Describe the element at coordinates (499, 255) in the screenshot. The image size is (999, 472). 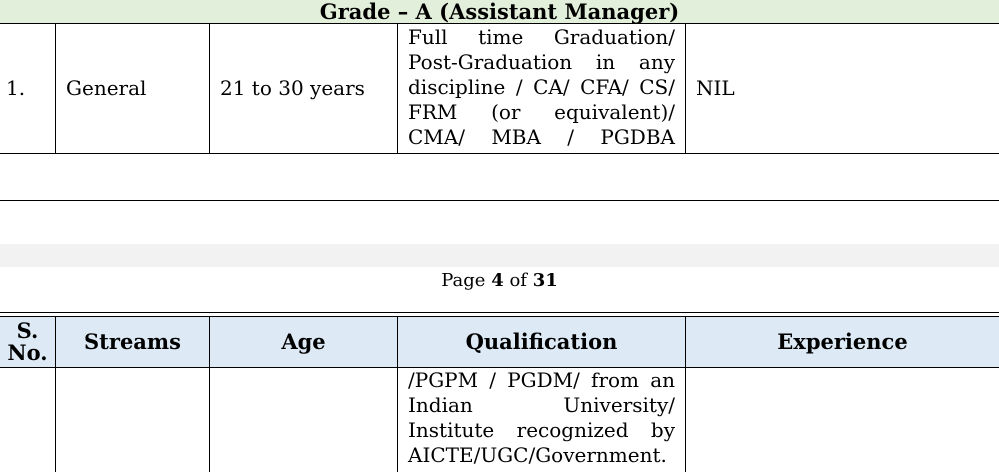
I see `page-gap-band` at that location.